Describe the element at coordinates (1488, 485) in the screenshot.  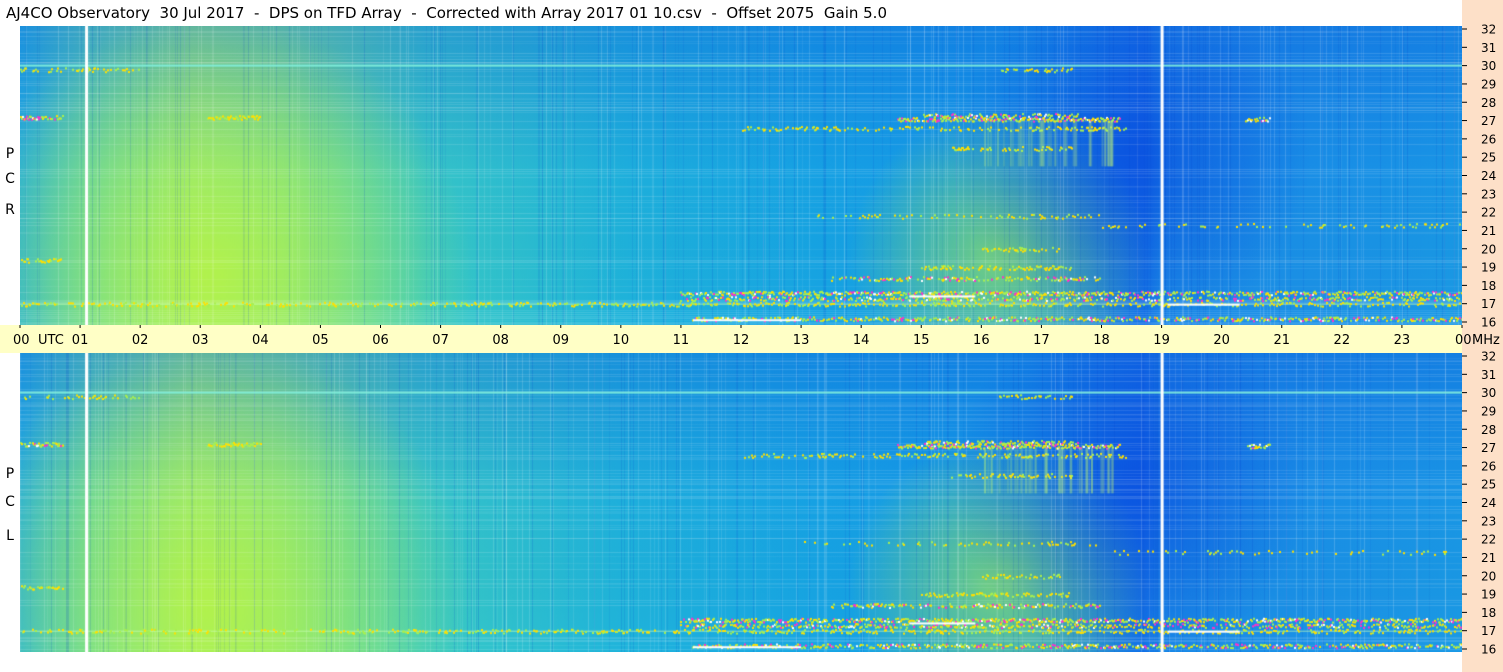
I see `lcp-freq-tick-label: 25` at that location.